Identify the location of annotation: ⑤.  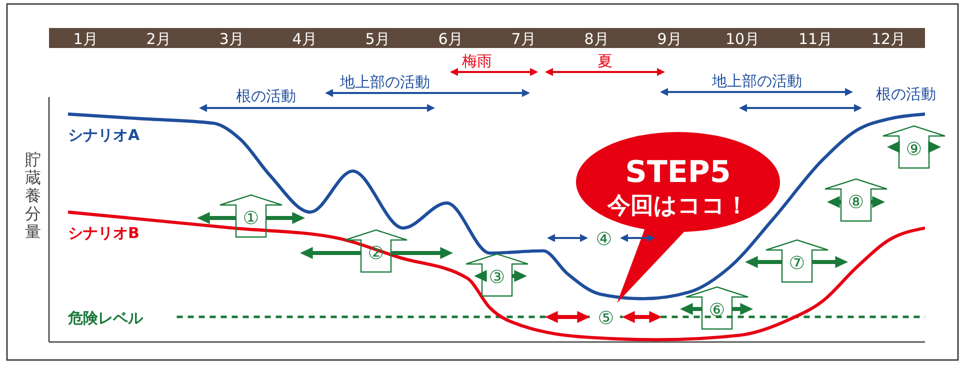
(606, 318).